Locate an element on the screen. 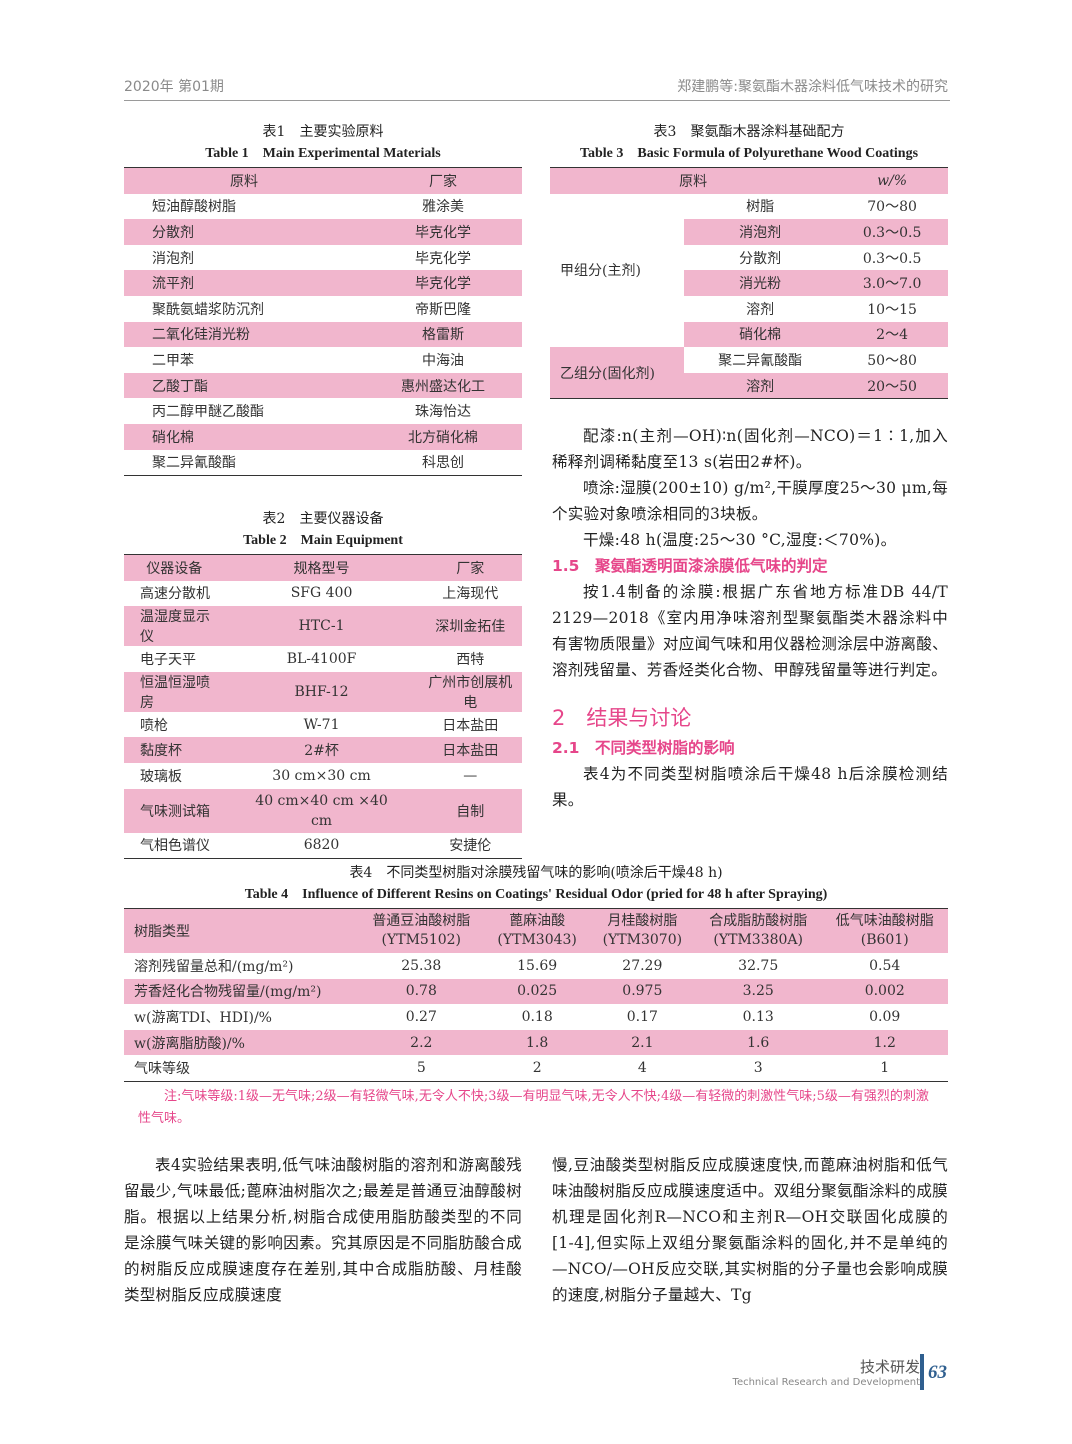  table-row: 分散剂 毕克化学 is located at coordinates (323, 232).